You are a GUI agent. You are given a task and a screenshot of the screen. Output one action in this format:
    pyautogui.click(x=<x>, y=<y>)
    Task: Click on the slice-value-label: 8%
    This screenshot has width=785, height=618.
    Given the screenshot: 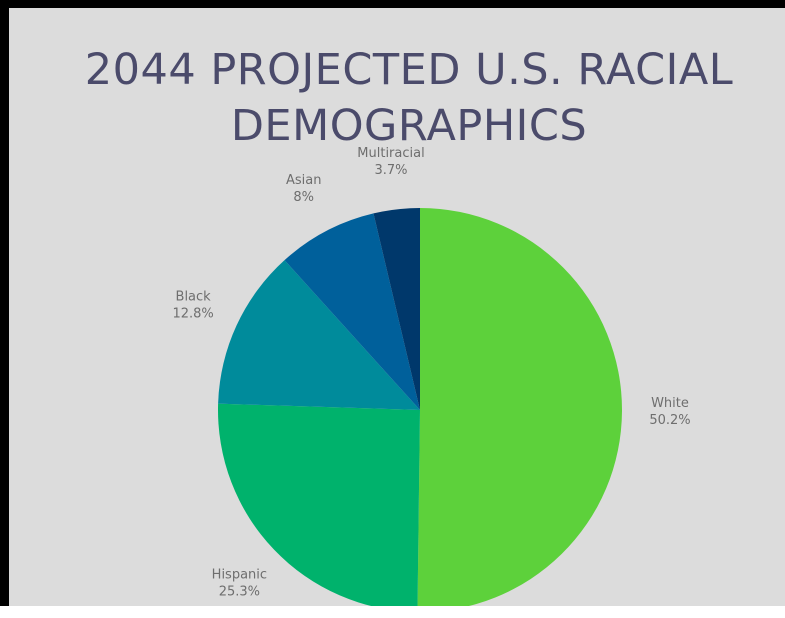 What is the action you would take?
    pyautogui.click(x=303, y=197)
    